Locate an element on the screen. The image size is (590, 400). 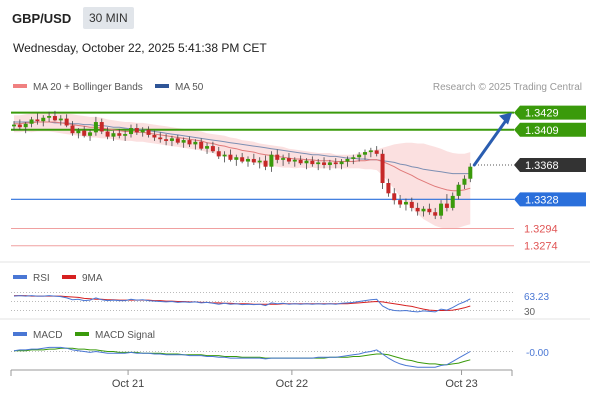
ma20-line is located at coordinates (242, 156).